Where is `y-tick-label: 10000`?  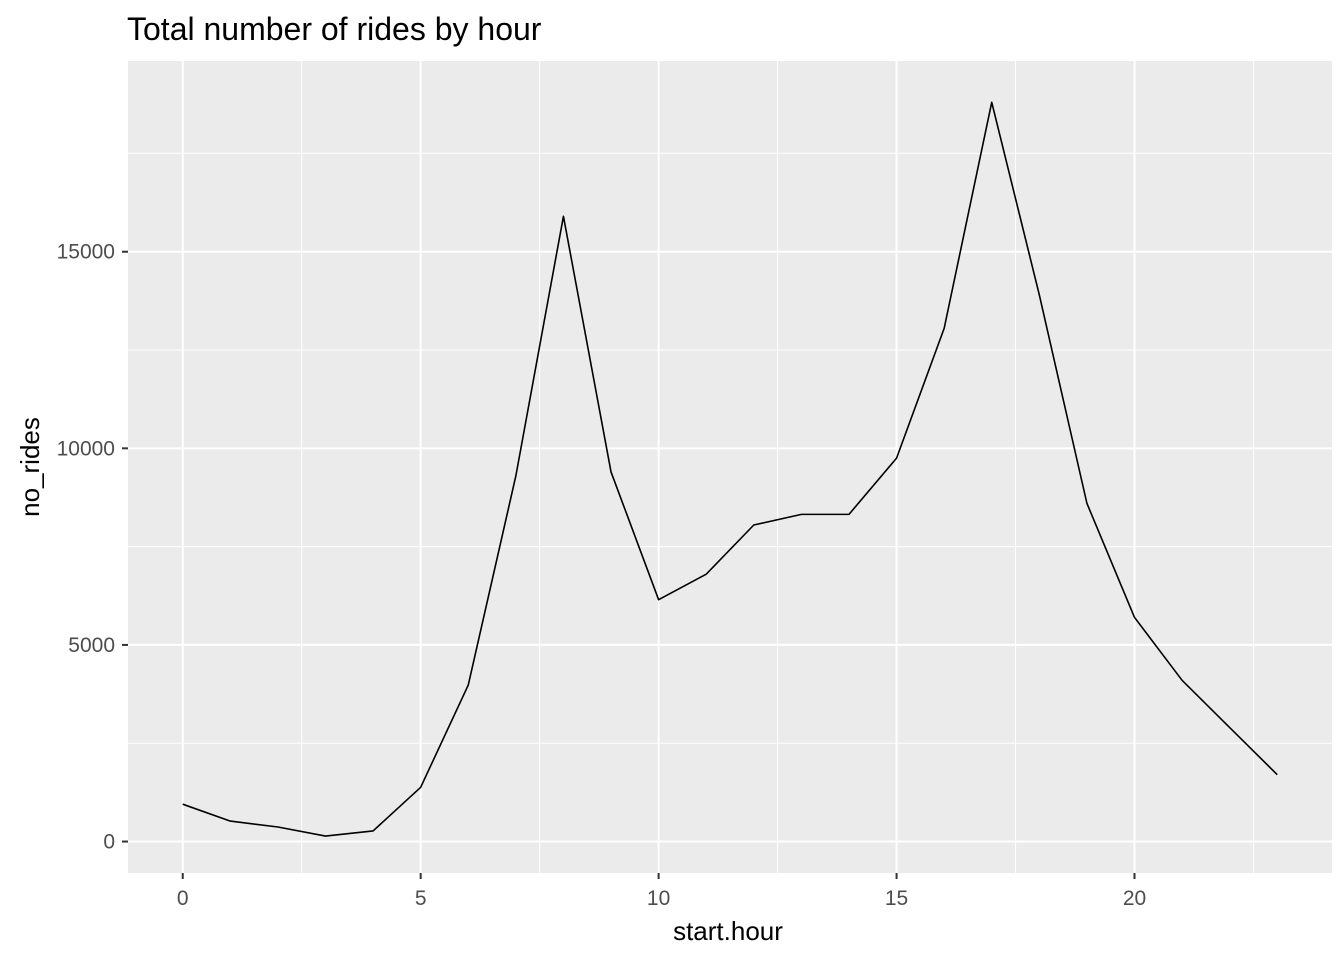 y-tick-label: 10000 is located at coordinates (86, 448).